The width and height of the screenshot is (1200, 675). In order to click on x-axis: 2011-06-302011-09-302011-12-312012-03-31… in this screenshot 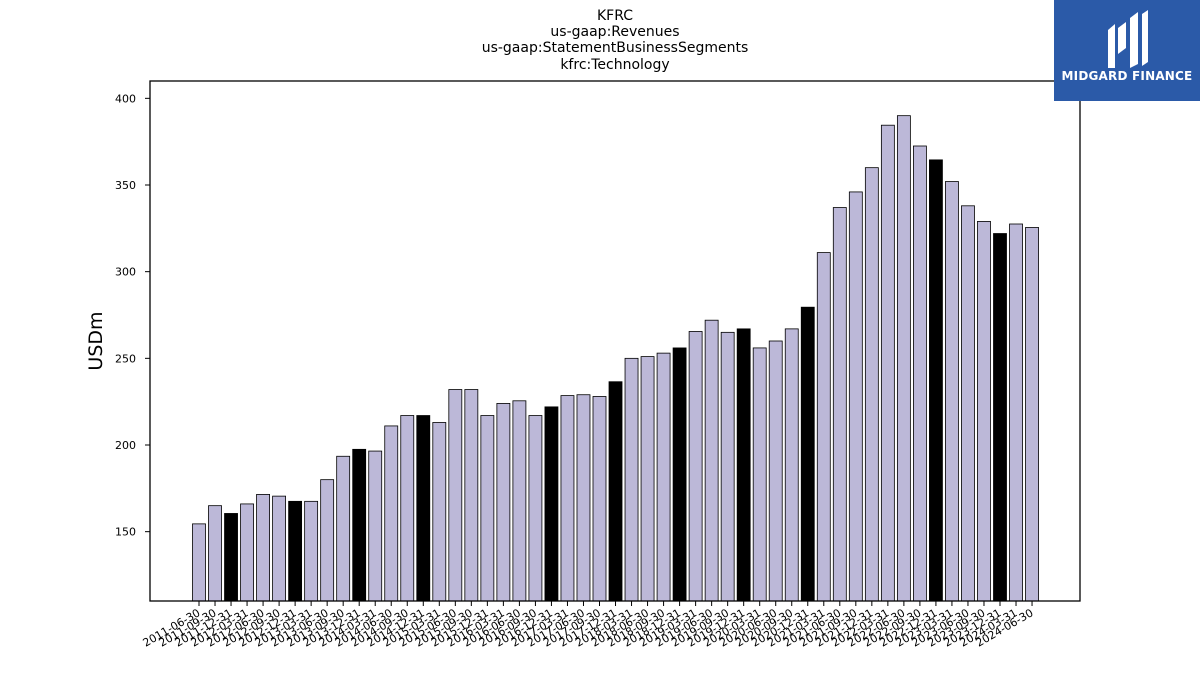, I will do `click(588, 625)`.